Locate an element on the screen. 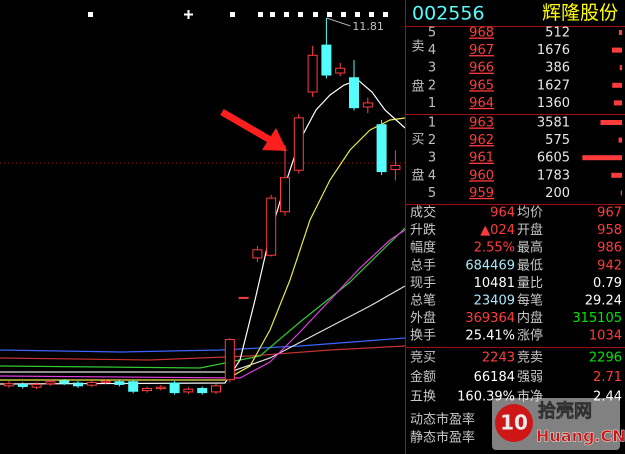  level: 3 is located at coordinates (432, 158).